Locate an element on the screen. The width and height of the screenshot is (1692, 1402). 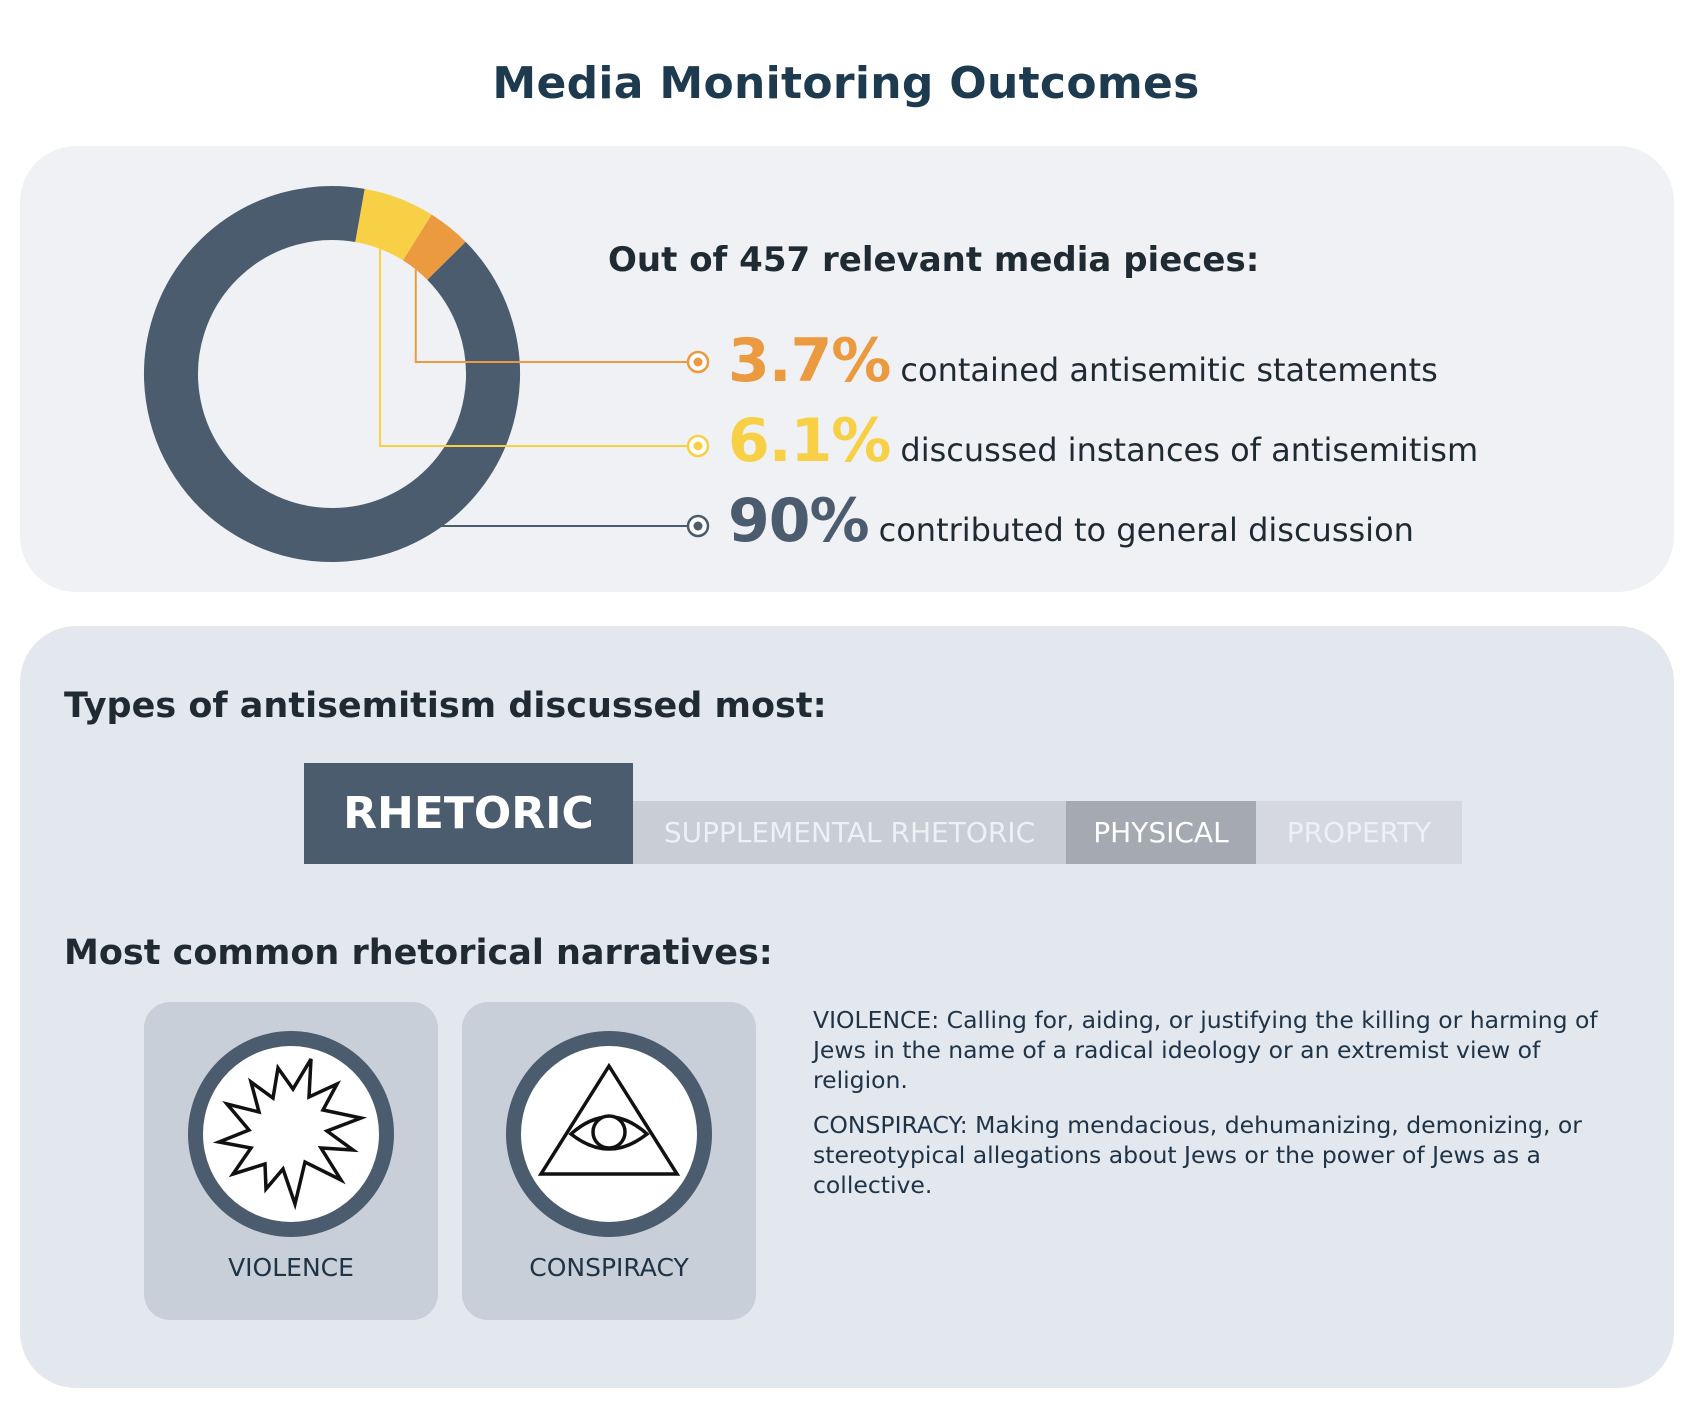
donut-chart is located at coordinates (427, 374).